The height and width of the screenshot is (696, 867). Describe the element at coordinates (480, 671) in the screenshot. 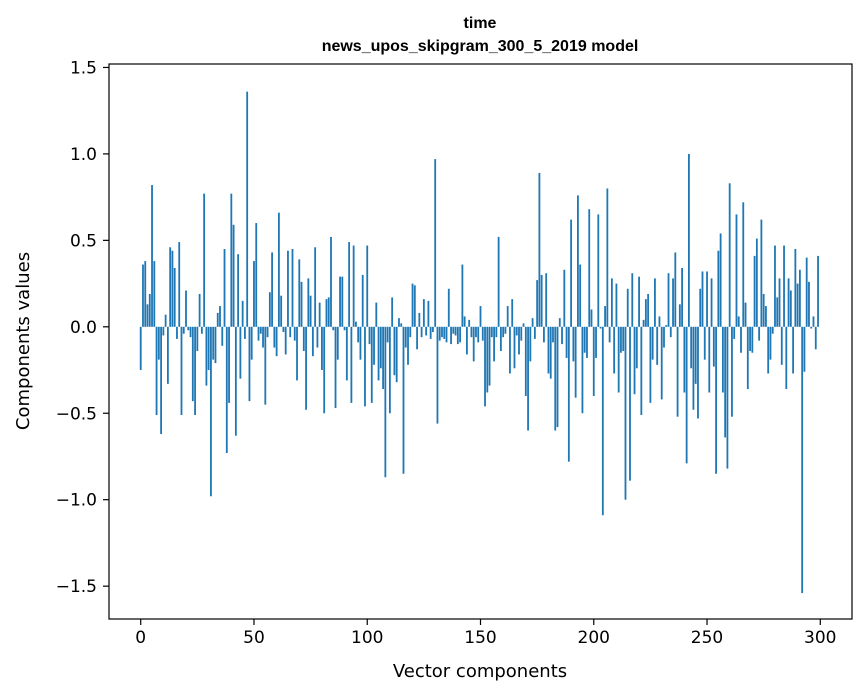

I see `x-axis-label: Vector components` at that location.